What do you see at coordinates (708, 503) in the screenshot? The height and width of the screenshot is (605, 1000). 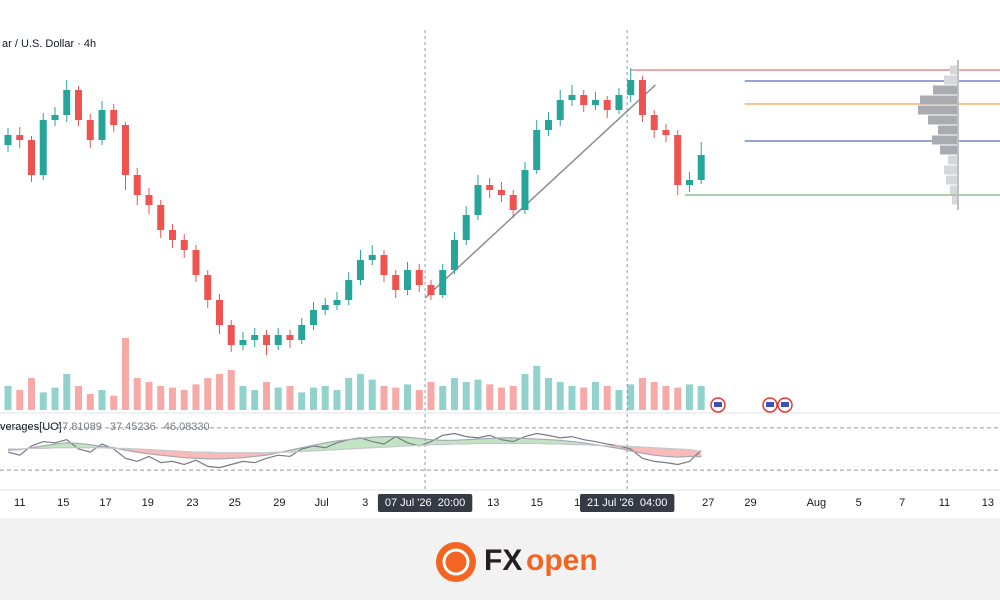 I see `x-tick-label: 27` at bounding box center [708, 503].